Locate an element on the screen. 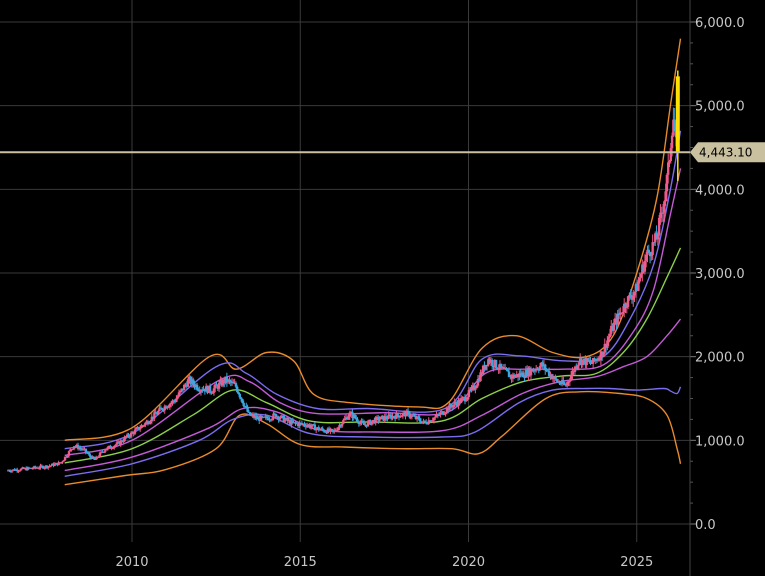 This screenshot has height=576, width=765. mid-lower-band is located at coordinates (373, 431).